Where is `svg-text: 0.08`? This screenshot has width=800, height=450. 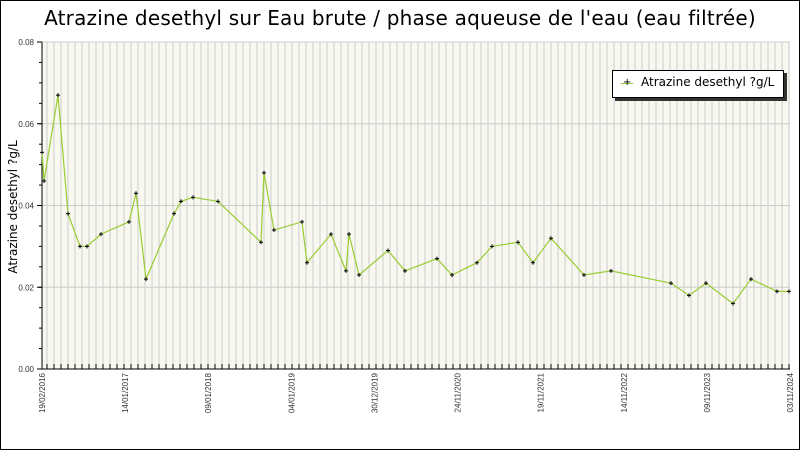 svg-text: 0.08 is located at coordinates (26, 42).